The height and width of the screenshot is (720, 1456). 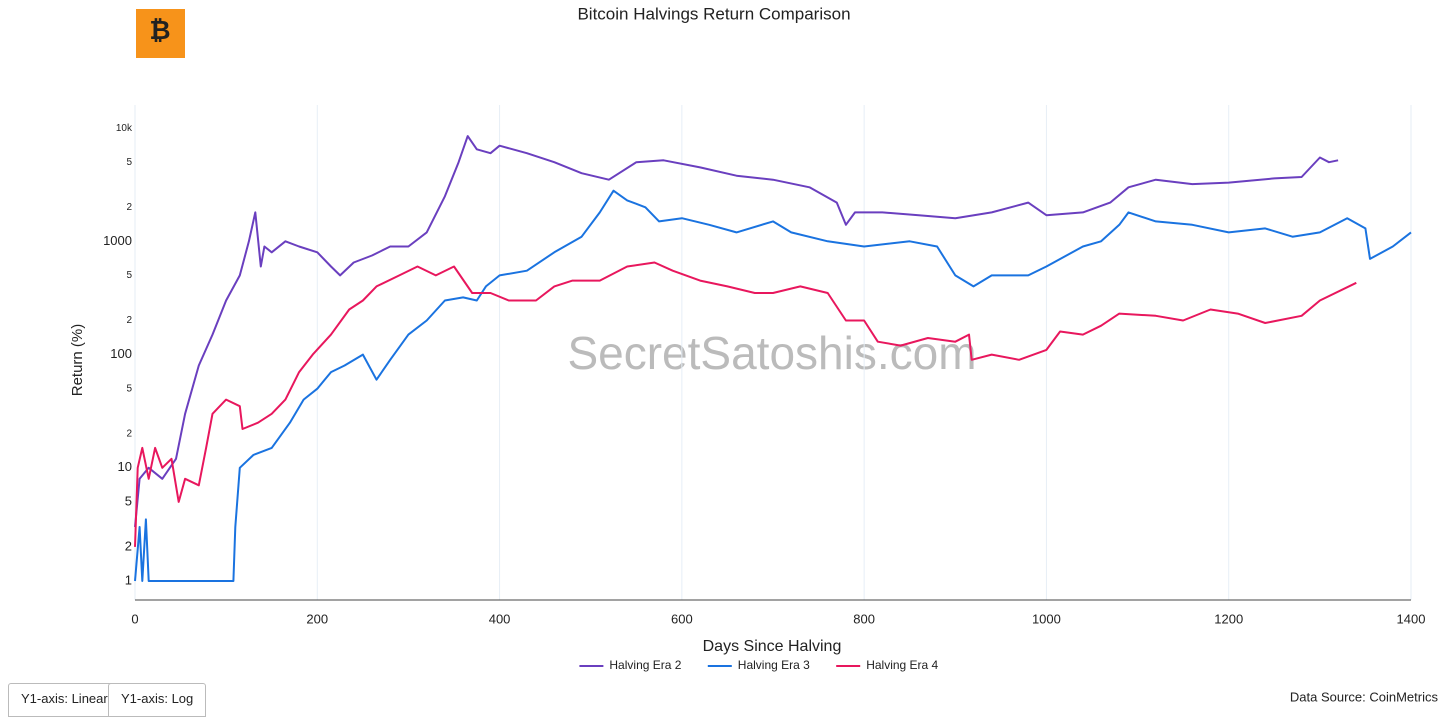 What do you see at coordinates (64, 700) in the screenshot?
I see `linear-button: Y1-axis: Linear` at bounding box center [64, 700].